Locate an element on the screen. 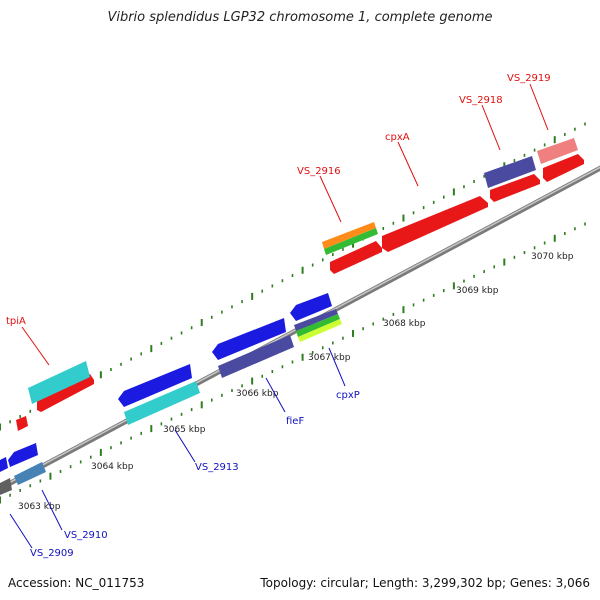 The width and height of the screenshot is (600, 600). gene-block-VS_2910-gene is located at coordinates (23, 455).